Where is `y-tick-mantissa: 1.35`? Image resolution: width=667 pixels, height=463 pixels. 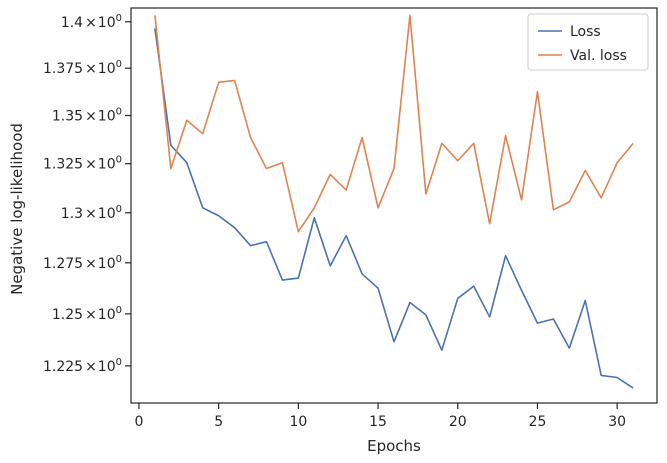
y-tick-mantissa: 1.35 is located at coordinates (67, 116).